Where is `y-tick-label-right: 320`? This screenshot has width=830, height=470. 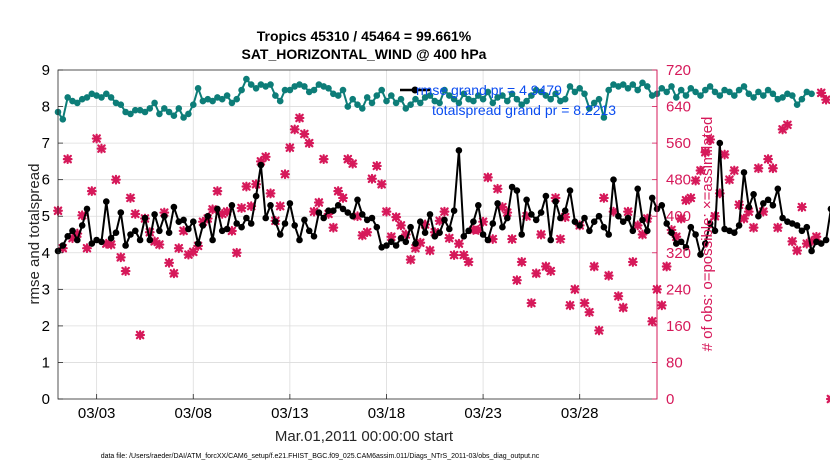 y-tick-label-right: 320 is located at coordinates (678, 253).